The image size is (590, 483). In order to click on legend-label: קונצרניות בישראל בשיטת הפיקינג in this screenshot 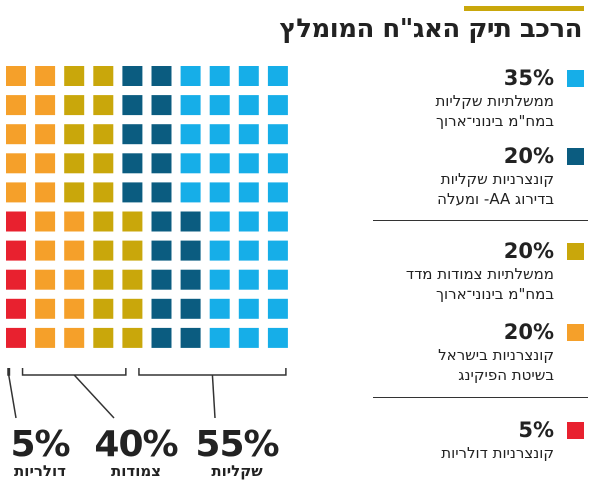, I will do `click(456, 365)`.